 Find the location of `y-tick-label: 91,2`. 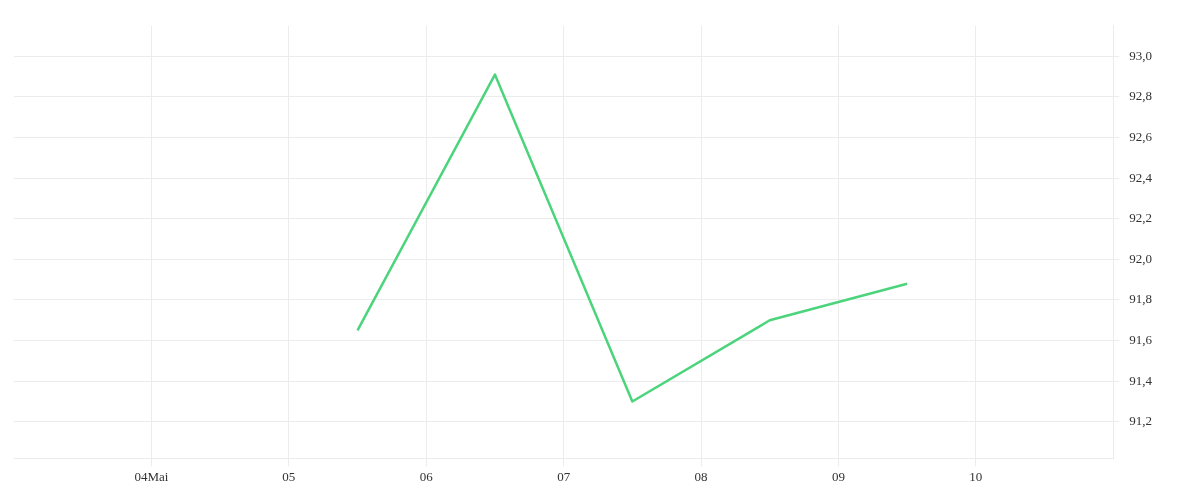

y-tick-label: 91,2 is located at coordinates (1140, 421).